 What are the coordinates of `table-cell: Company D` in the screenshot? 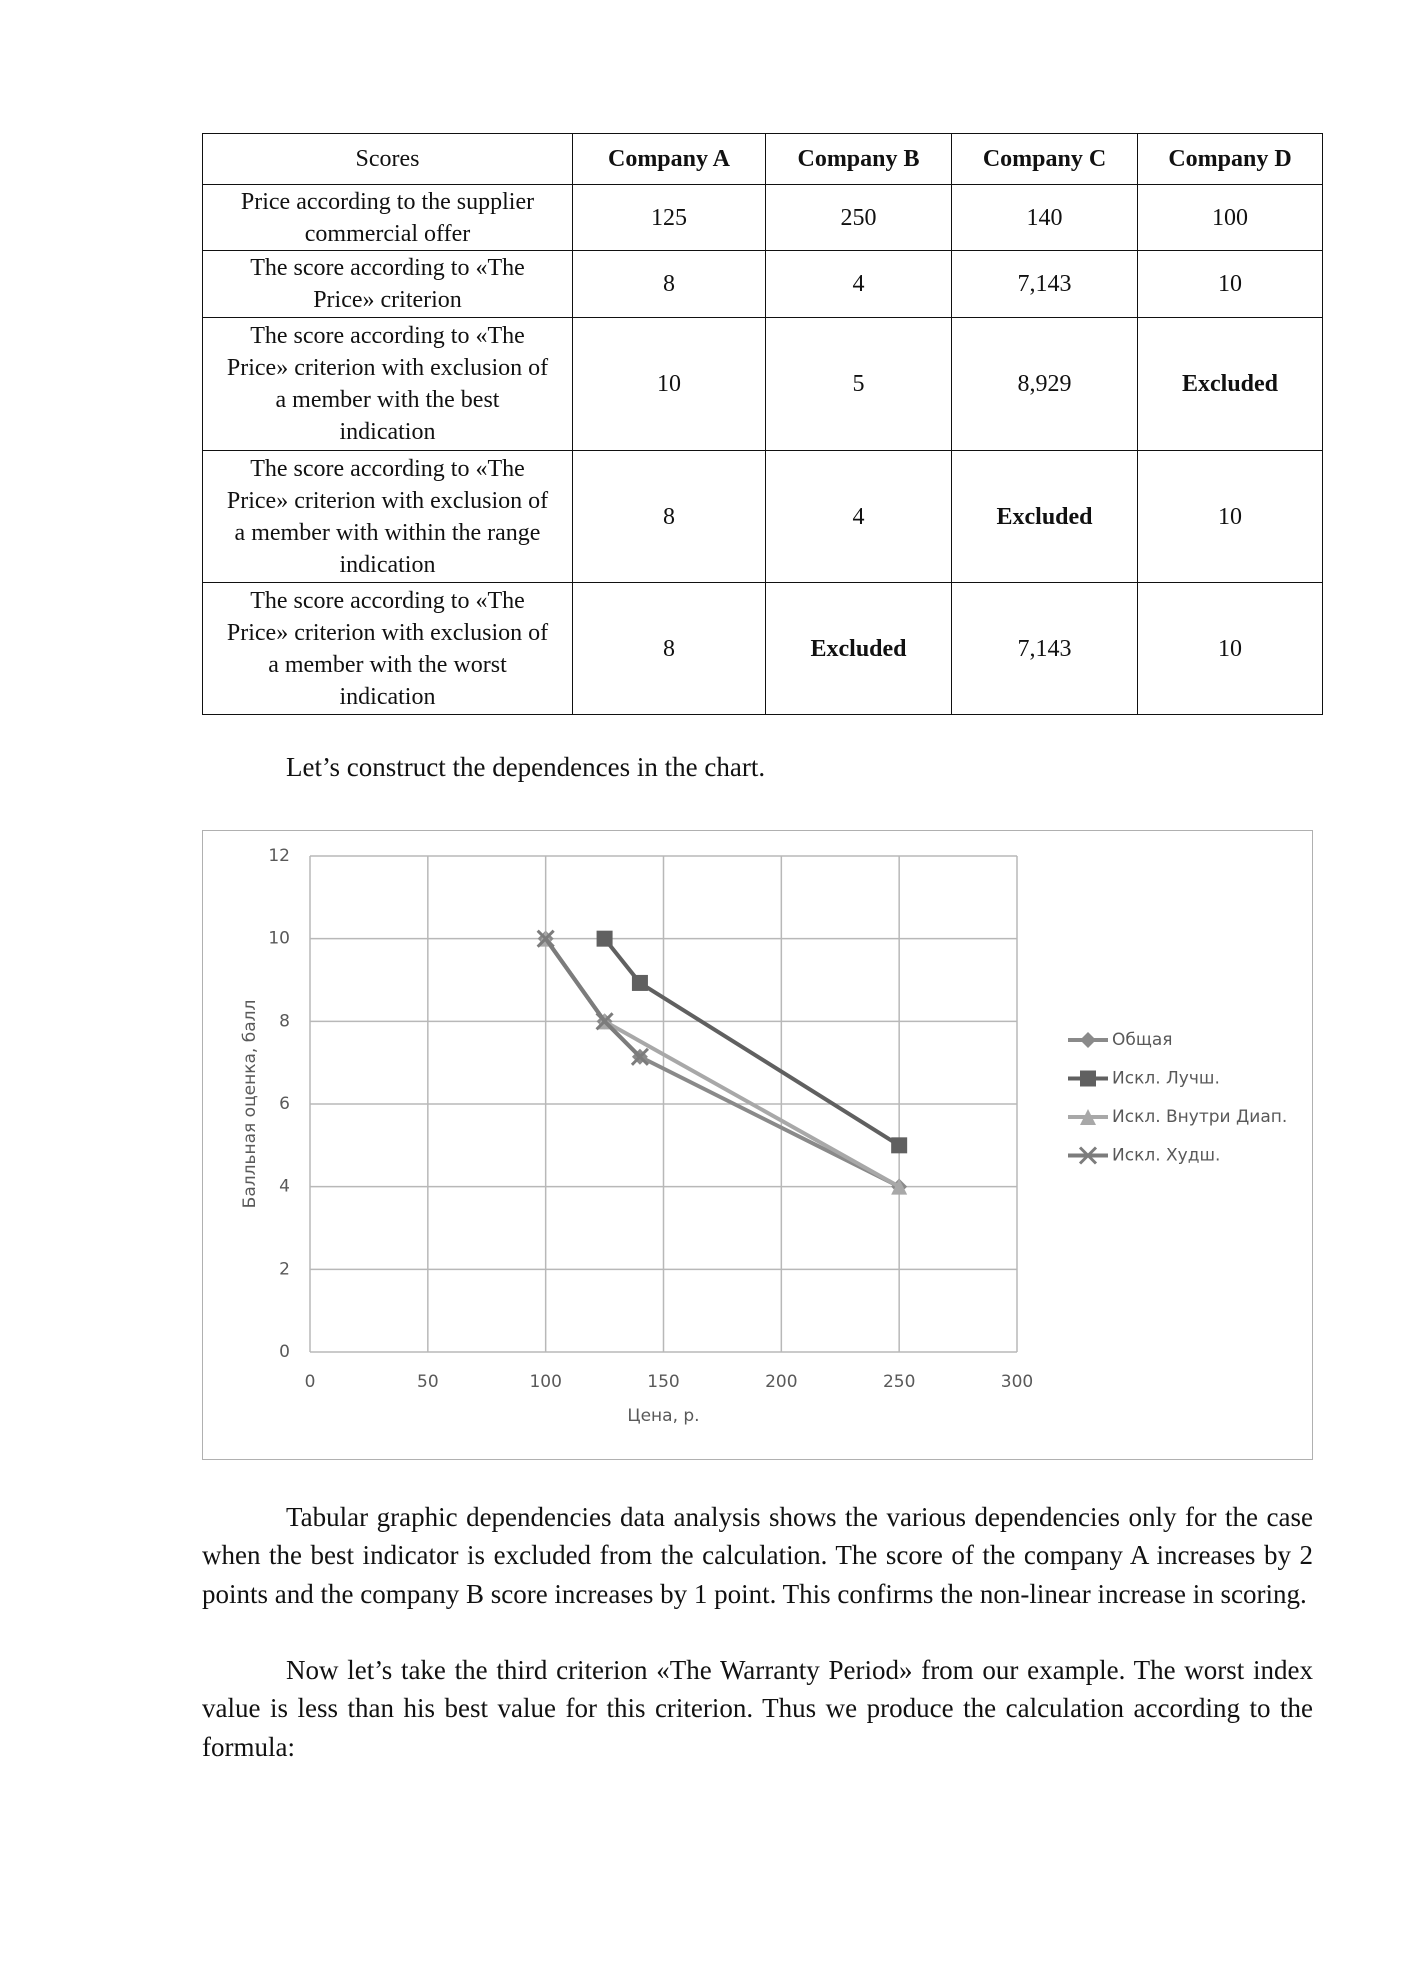 It's located at (1230, 159).